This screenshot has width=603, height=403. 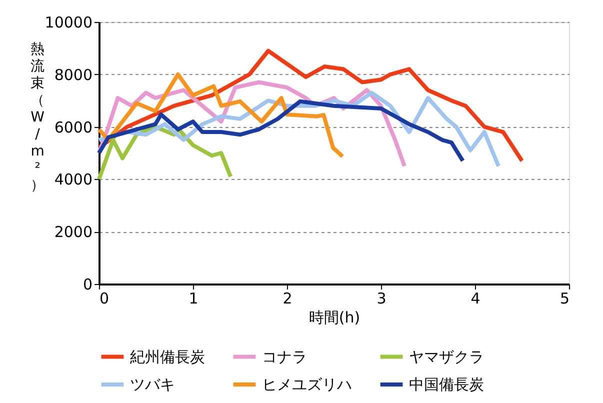 I want to click on y-tick-label: 8000, so click(x=73, y=75).